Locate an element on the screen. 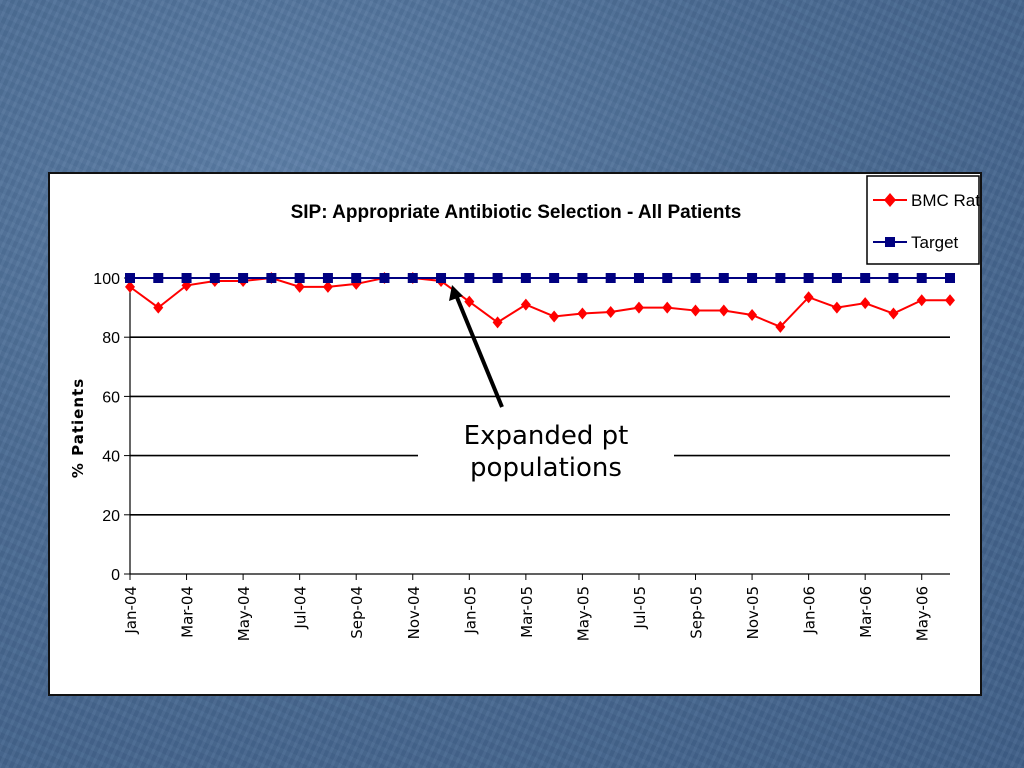 This screenshot has width=1024, height=768. annotation-arrow-head is located at coordinates (456, 293).